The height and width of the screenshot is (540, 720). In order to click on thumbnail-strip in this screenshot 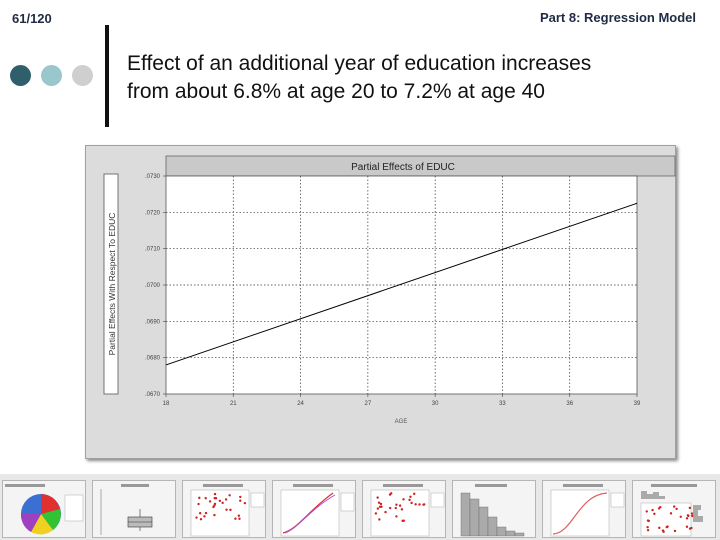, I will do `click(360, 507)`.